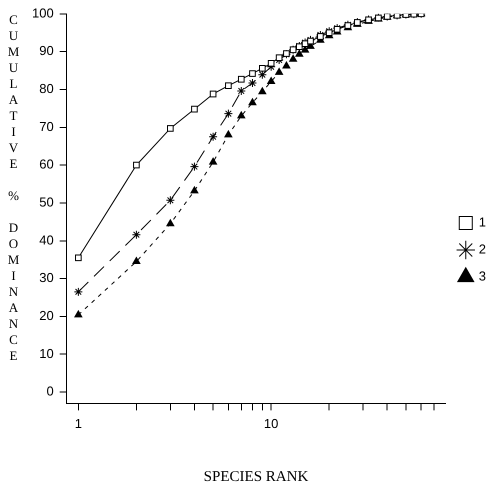 This screenshot has width=498, height=490. What do you see at coordinates (46, 353) in the screenshot?
I see `y-tick-label: 10` at bounding box center [46, 353].